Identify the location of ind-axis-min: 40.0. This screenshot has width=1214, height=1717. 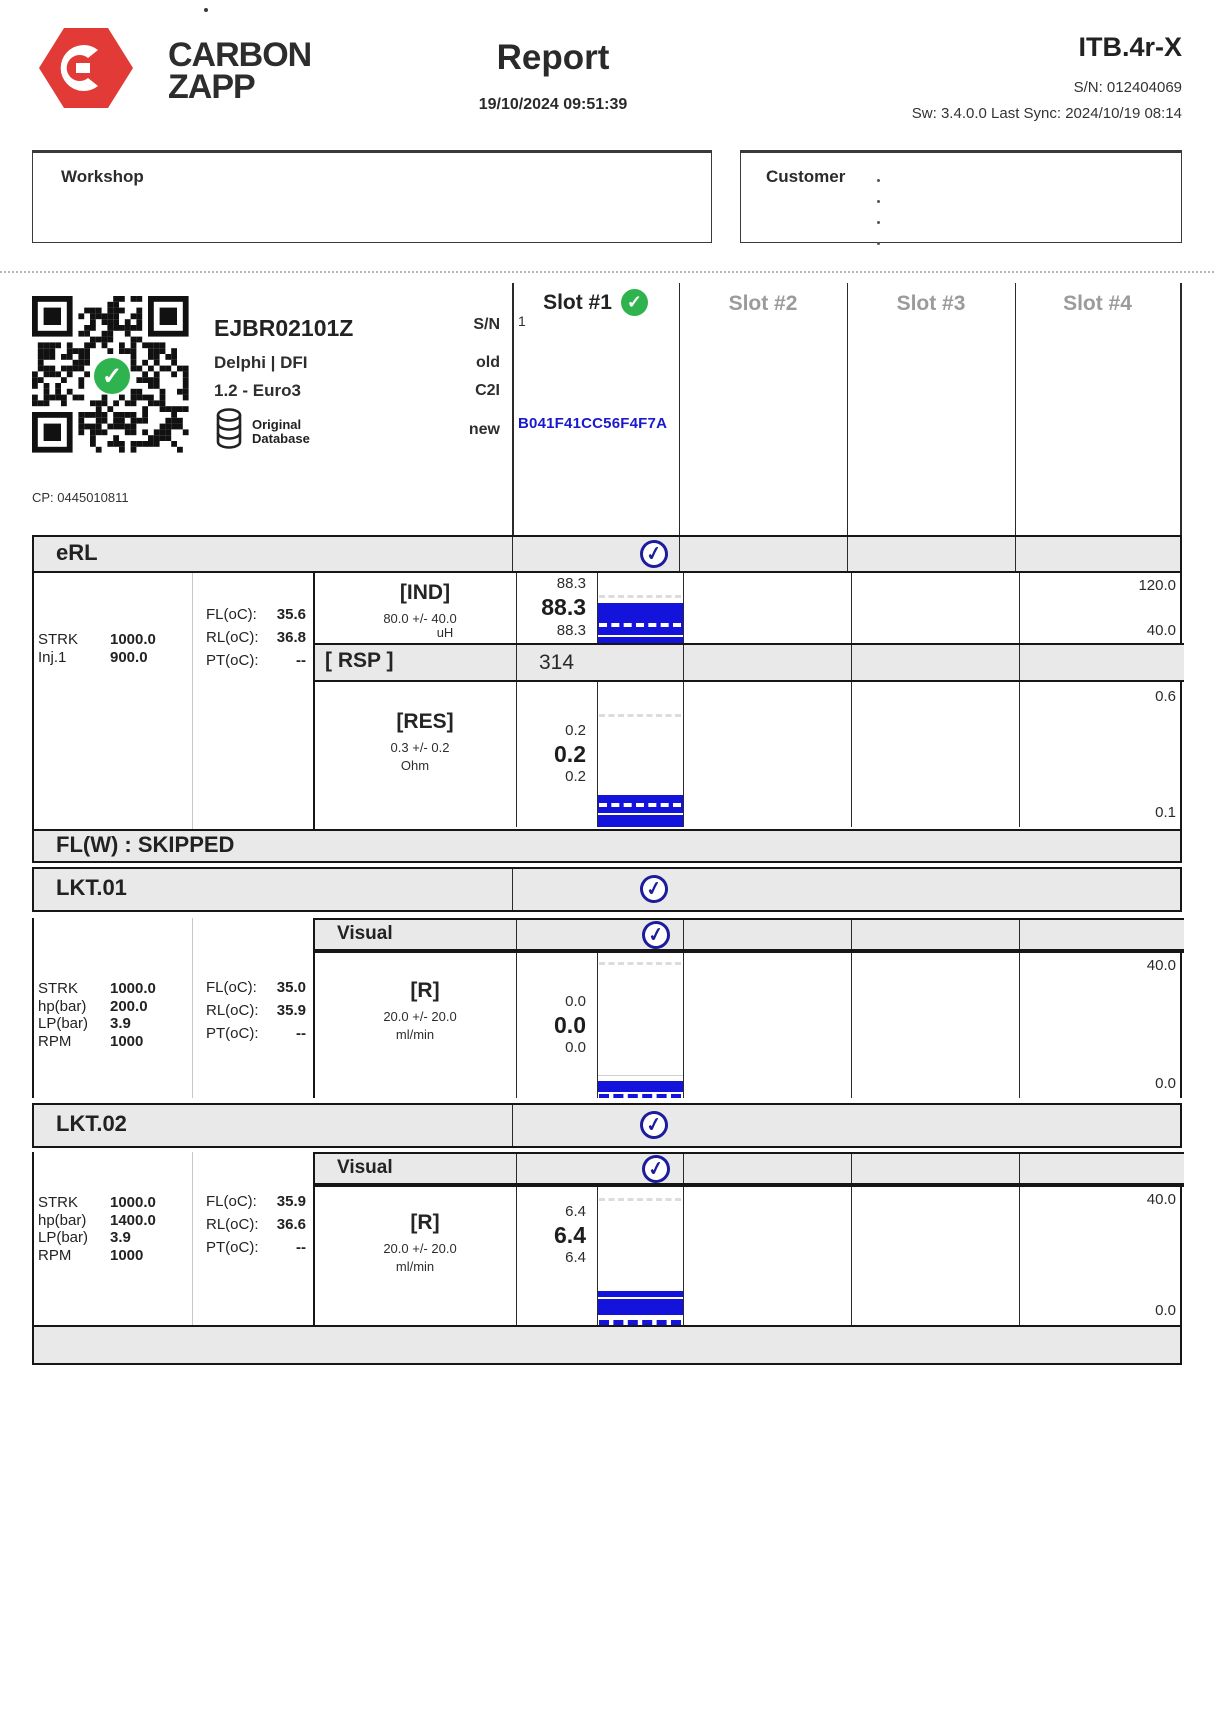
(1161, 630).